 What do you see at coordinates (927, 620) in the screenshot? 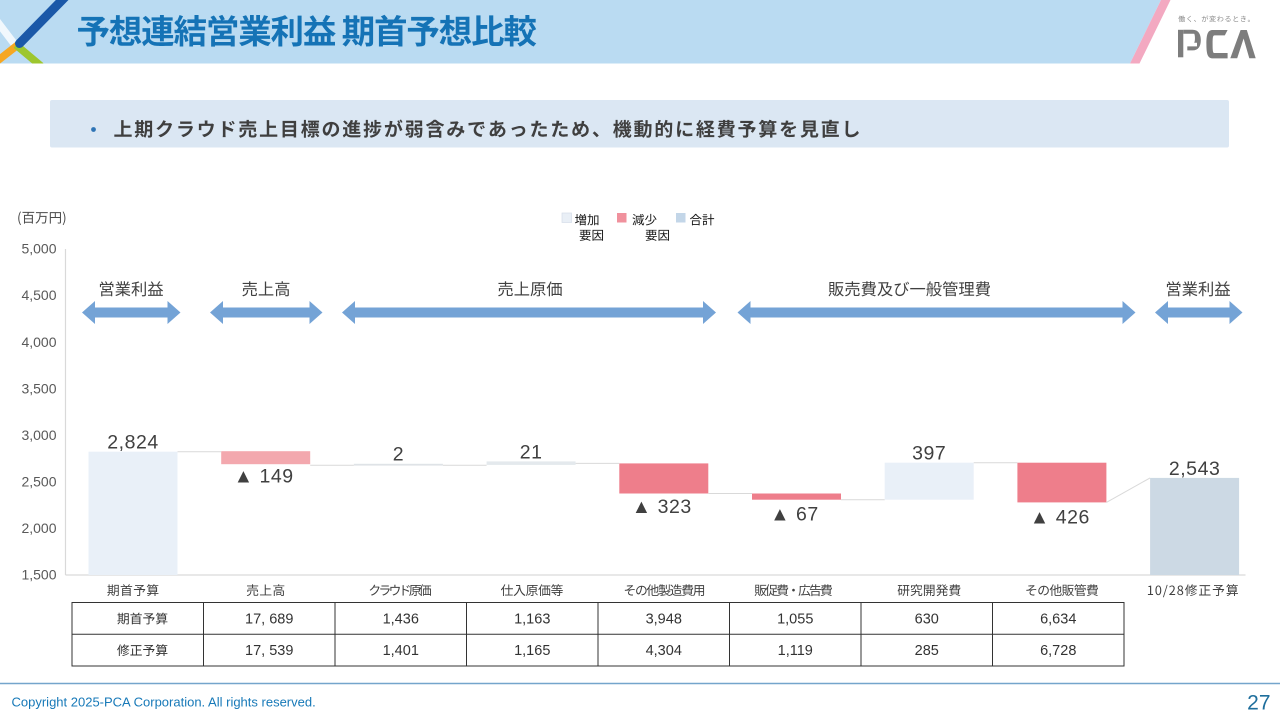
I see `svg-text: 630` at bounding box center [927, 620].